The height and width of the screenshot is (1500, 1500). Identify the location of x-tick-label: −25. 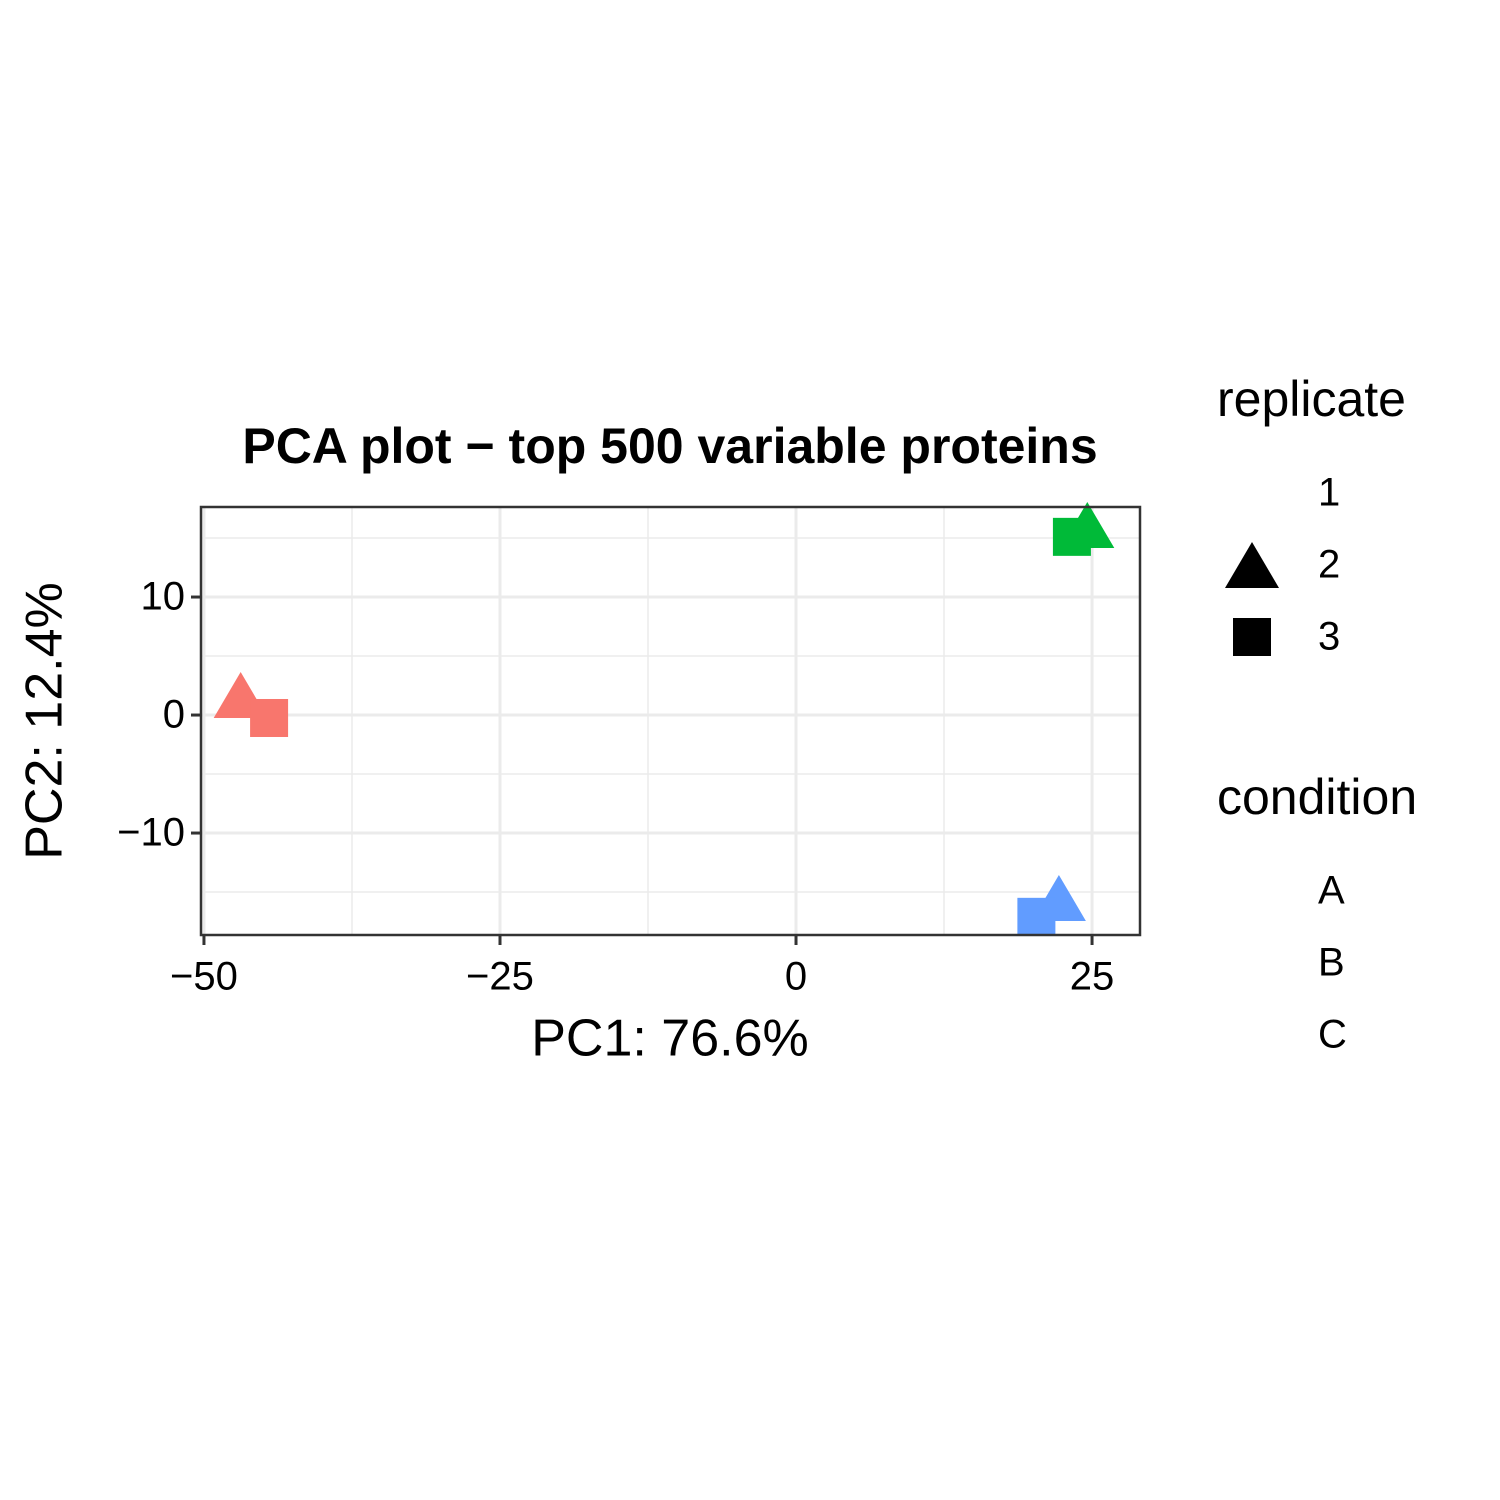
(500, 977).